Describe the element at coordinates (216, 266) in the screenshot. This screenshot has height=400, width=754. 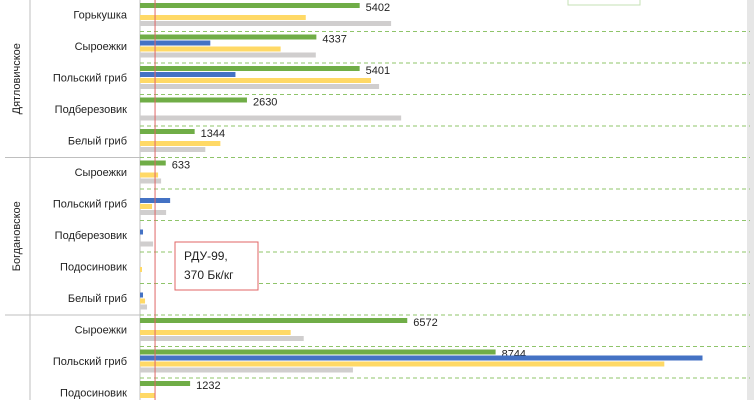
I see `annotation-box` at that location.